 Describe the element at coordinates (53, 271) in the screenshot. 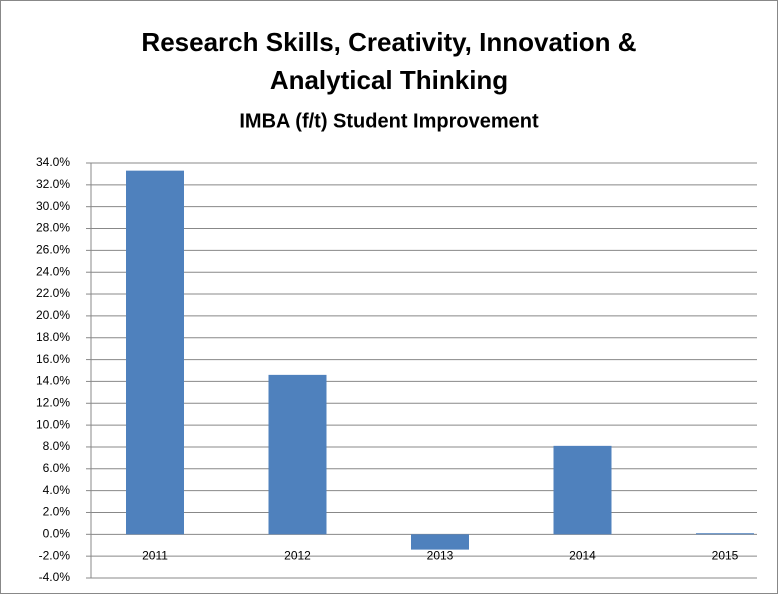

I see `y-tick-label: 24.0%` at that location.